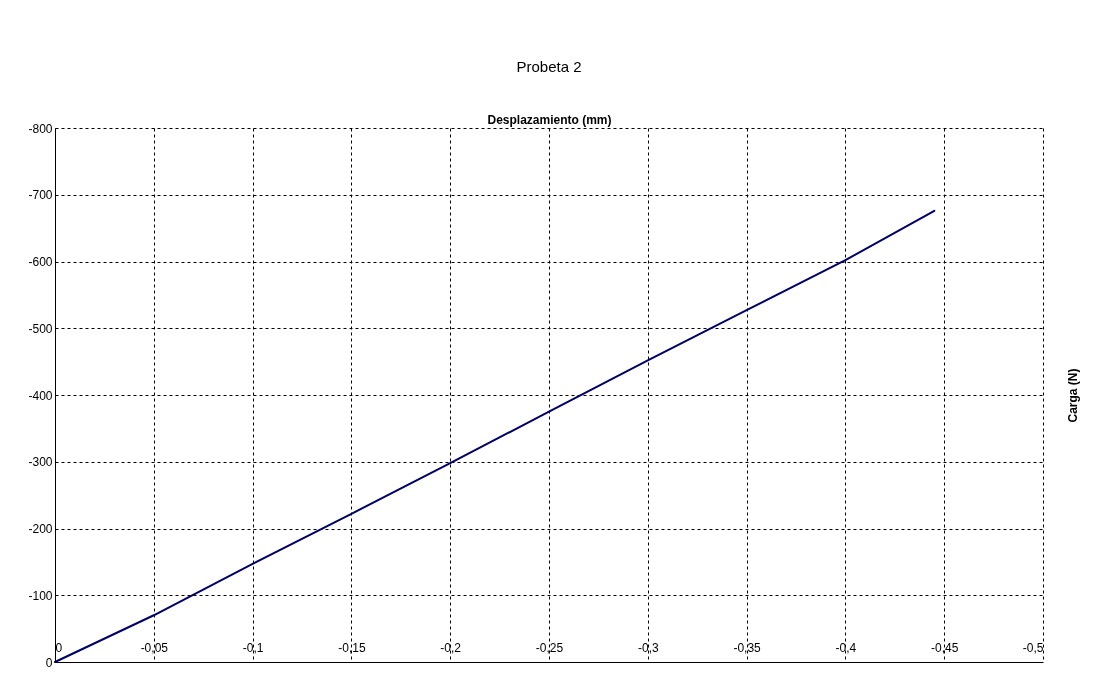 The width and height of the screenshot is (1093, 684). What do you see at coordinates (945, 647) in the screenshot?
I see `x-tick-label: -0,45` at bounding box center [945, 647].